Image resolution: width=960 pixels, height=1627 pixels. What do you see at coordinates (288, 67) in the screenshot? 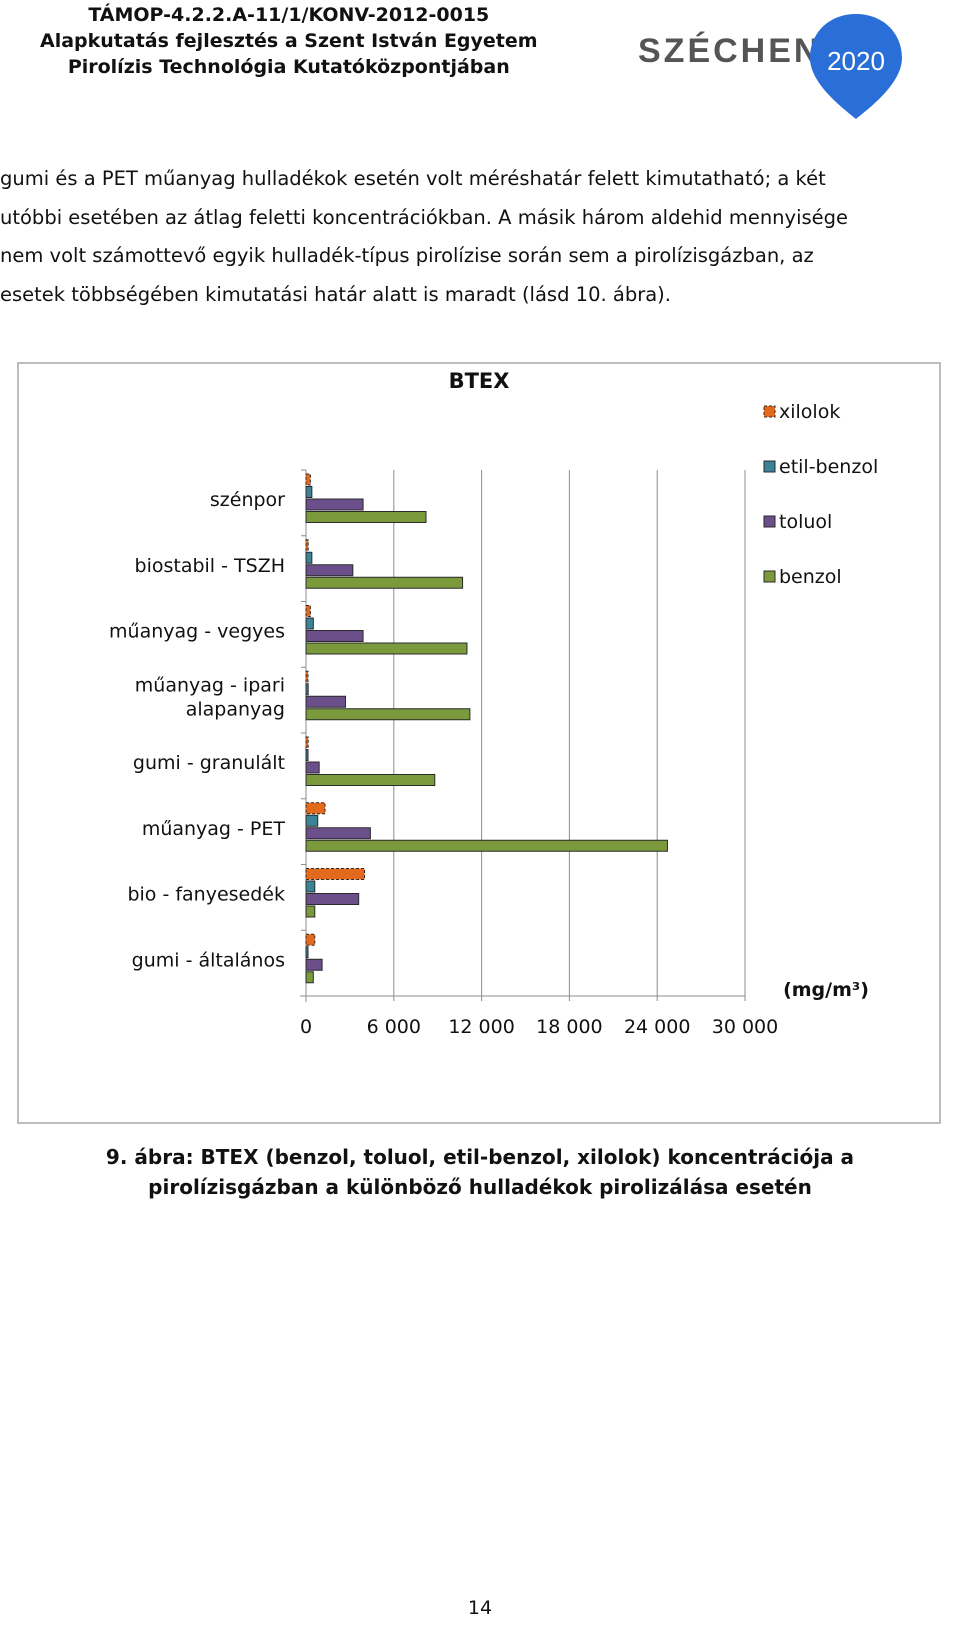
I see `header-line-3: Pirolízis Technológia Kutatóközpontjában` at bounding box center [288, 67].